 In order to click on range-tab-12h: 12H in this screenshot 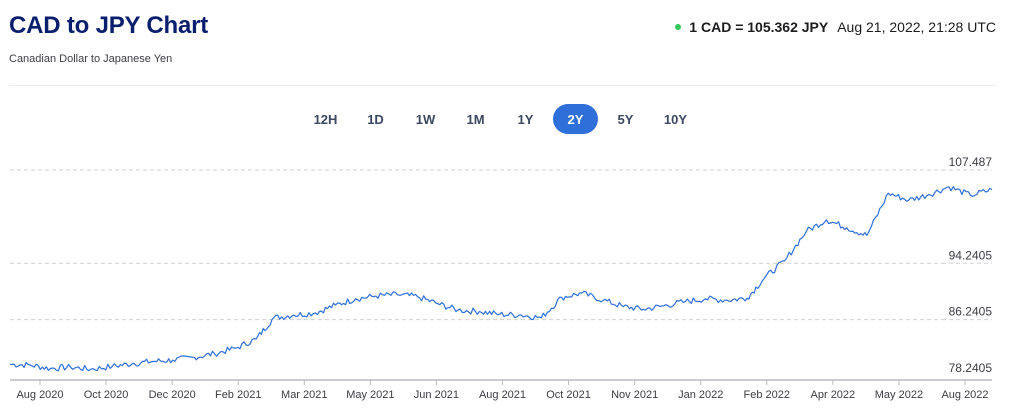, I will do `click(325, 119)`.